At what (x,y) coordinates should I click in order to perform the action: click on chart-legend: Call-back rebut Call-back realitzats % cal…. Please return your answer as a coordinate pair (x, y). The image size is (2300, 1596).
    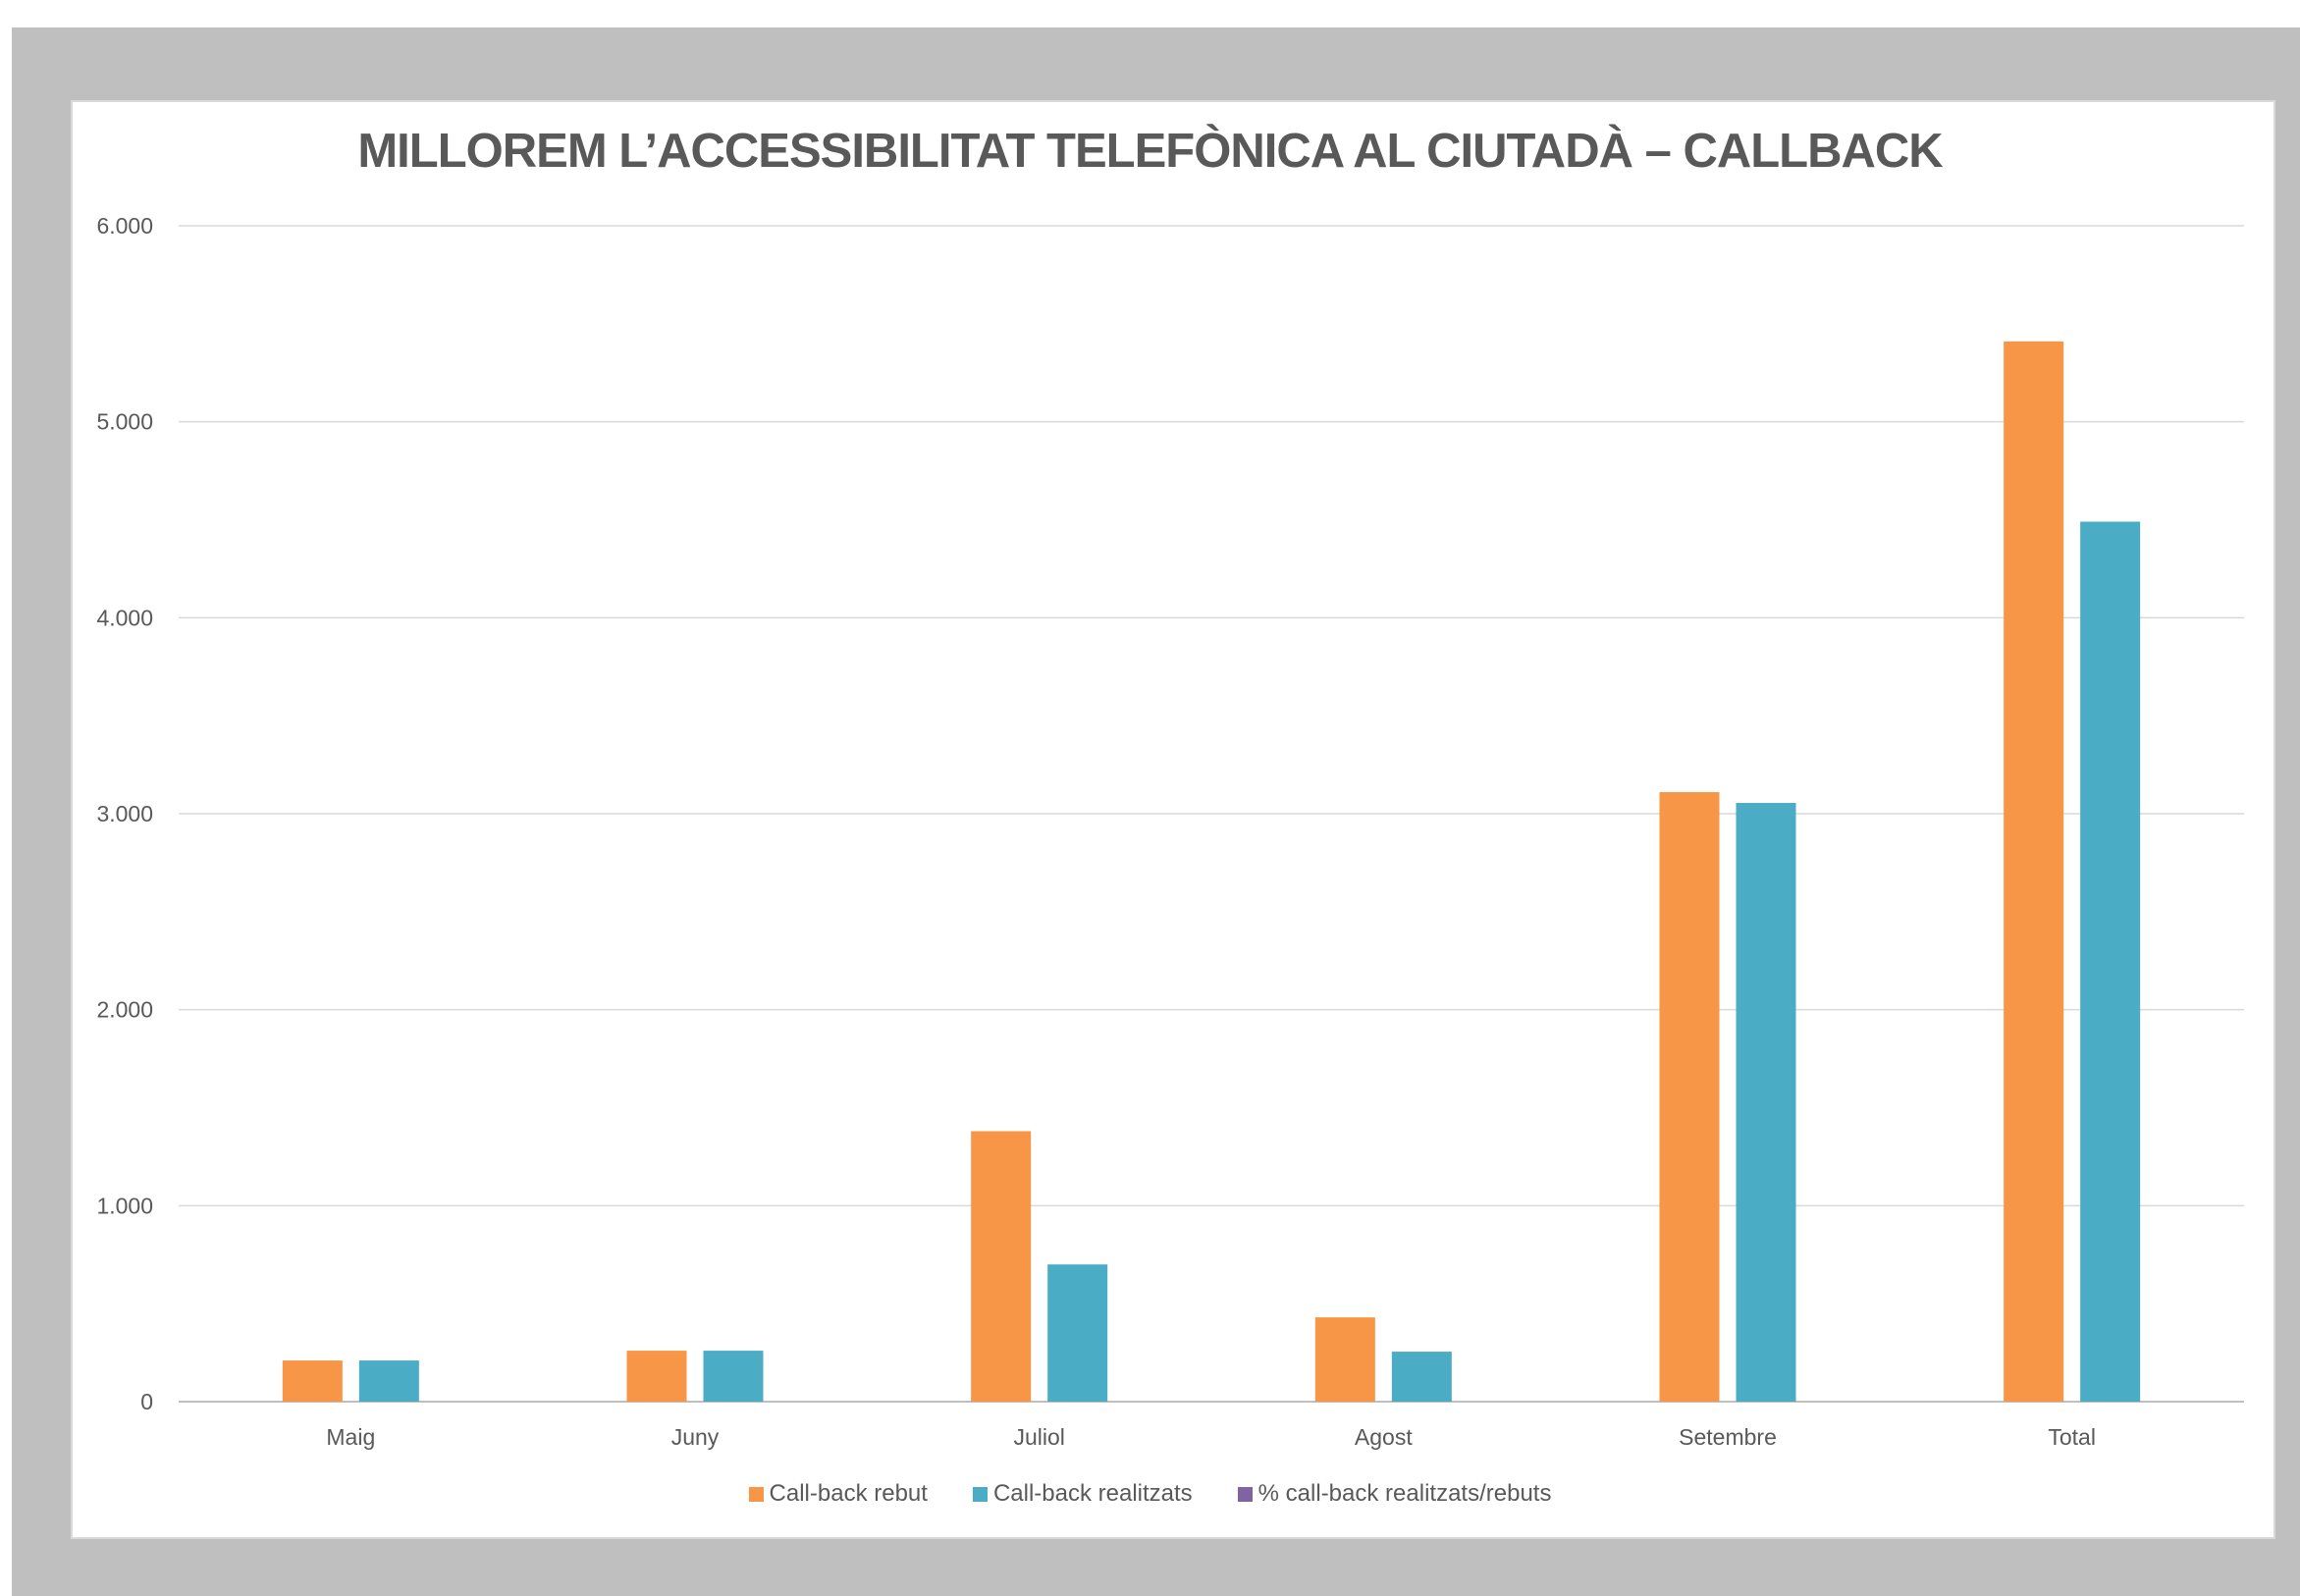
    Looking at the image, I should click on (1150, 1494).